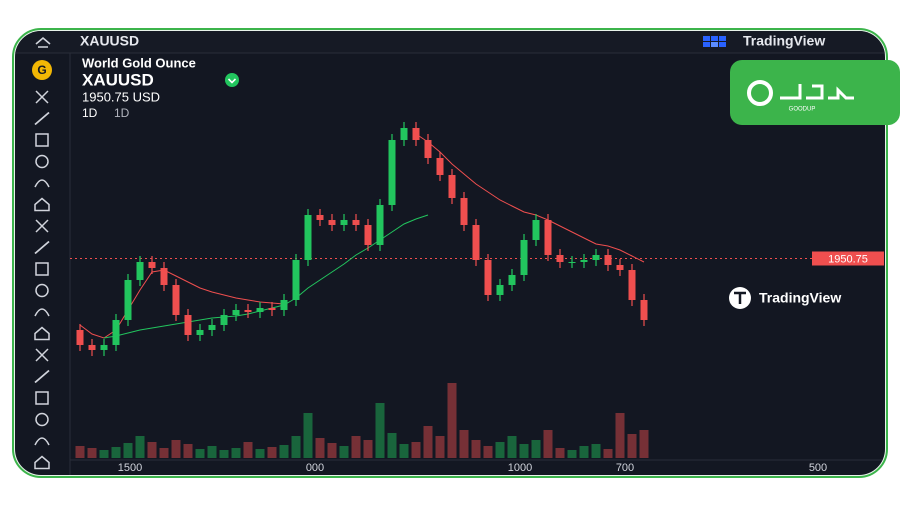  What do you see at coordinates (43, 42) in the screenshot?
I see `menu-icon` at bounding box center [43, 42].